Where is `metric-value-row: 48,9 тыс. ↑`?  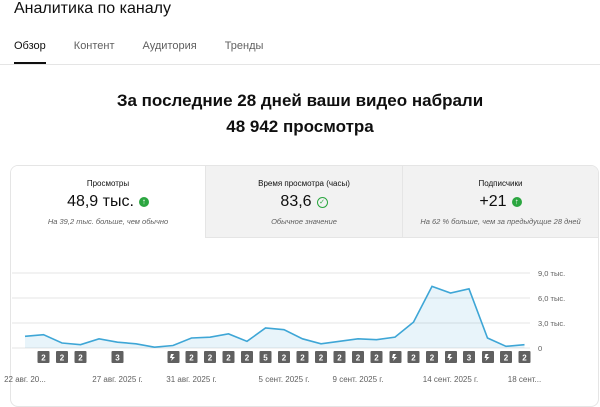 metric-value-row: 48,9 тыс. ↑ is located at coordinates (108, 202).